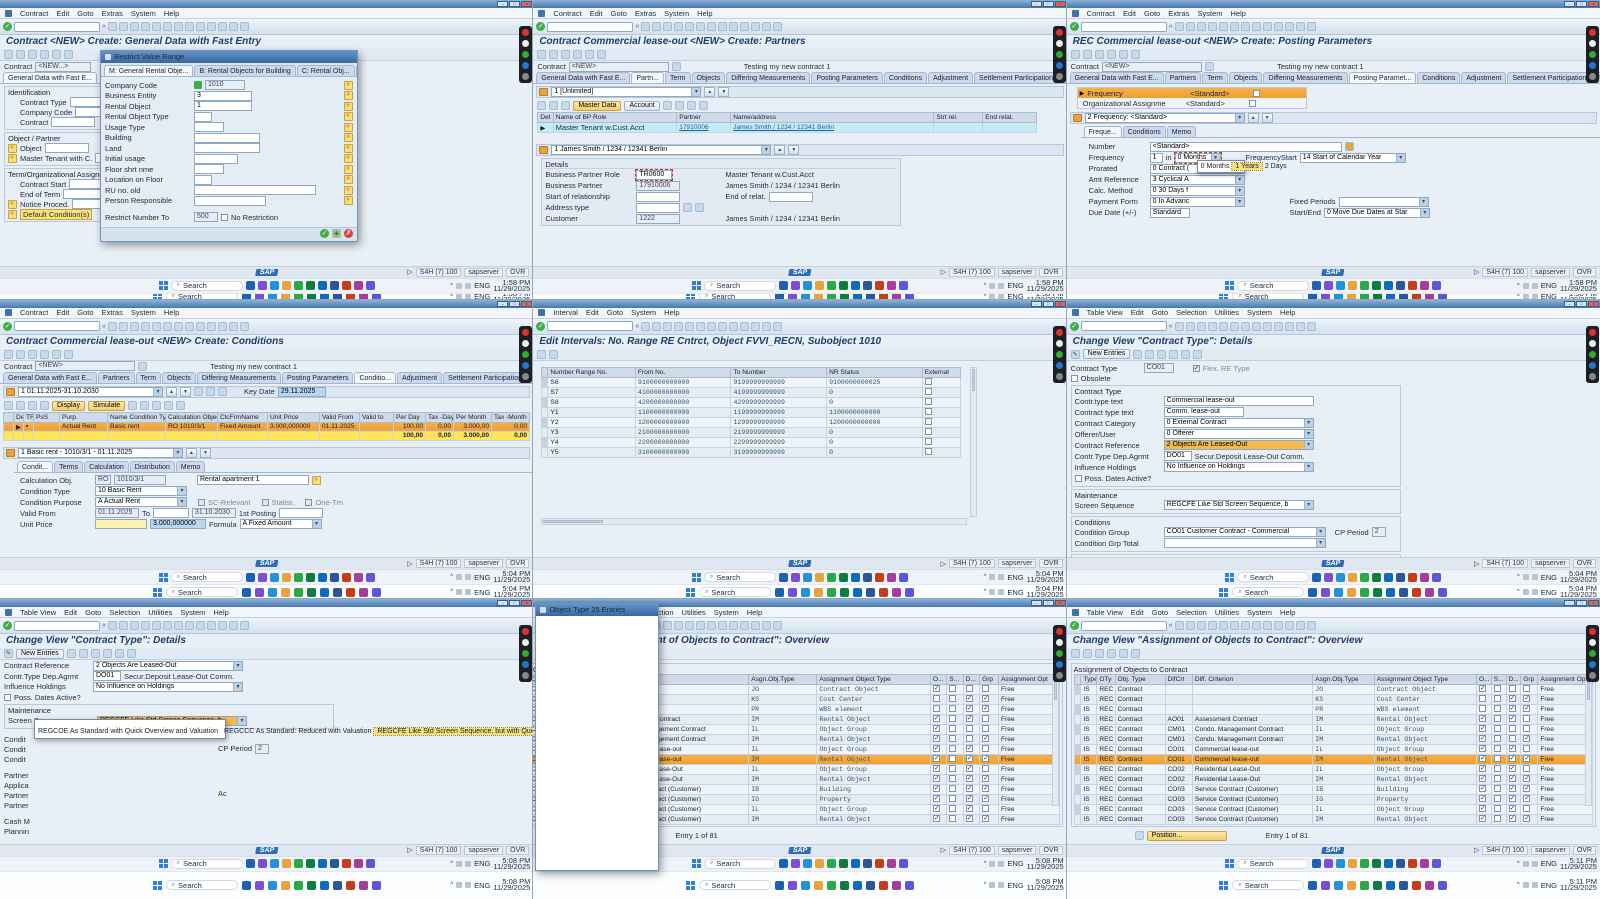 The width and height of the screenshot is (1600, 899). I want to click on interval-cell: 9100000000000, so click(683, 382).